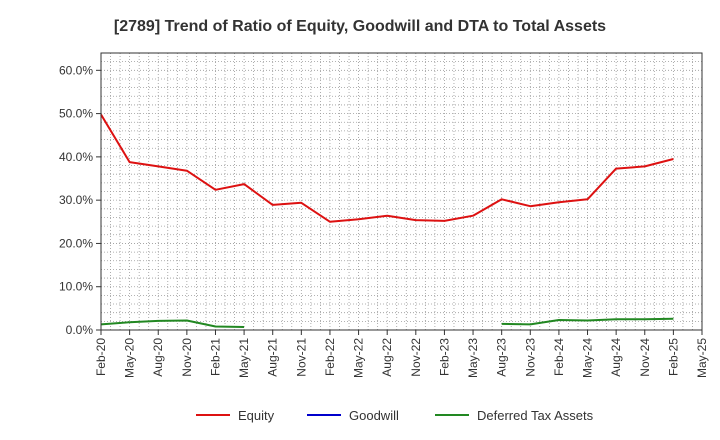 Image resolution: width=720 pixels, height=440 pixels. What do you see at coordinates (673, 357) in the screenshot?
I see `x-tick-label: Feb-25` at bounding box center [673, 357].